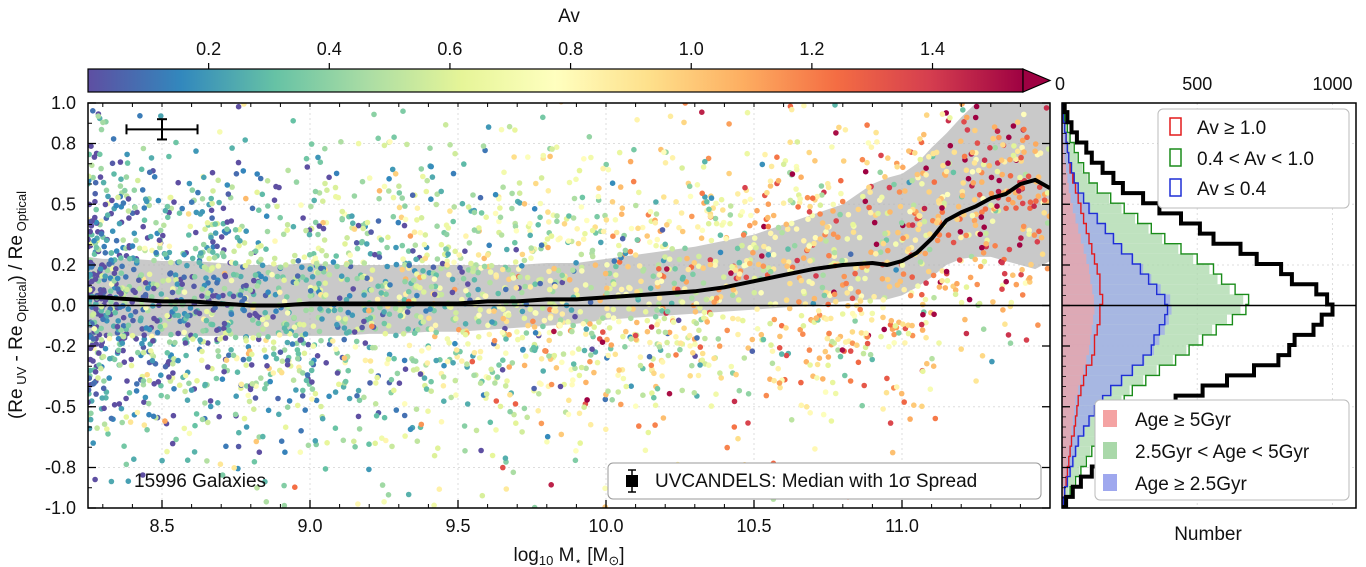 Image resolution: width=1366 pixels, height=567 pixels. Describe the element at coordinates (1110, 418) in the screenshot. I see `legend-swatch-age-old` at that location.